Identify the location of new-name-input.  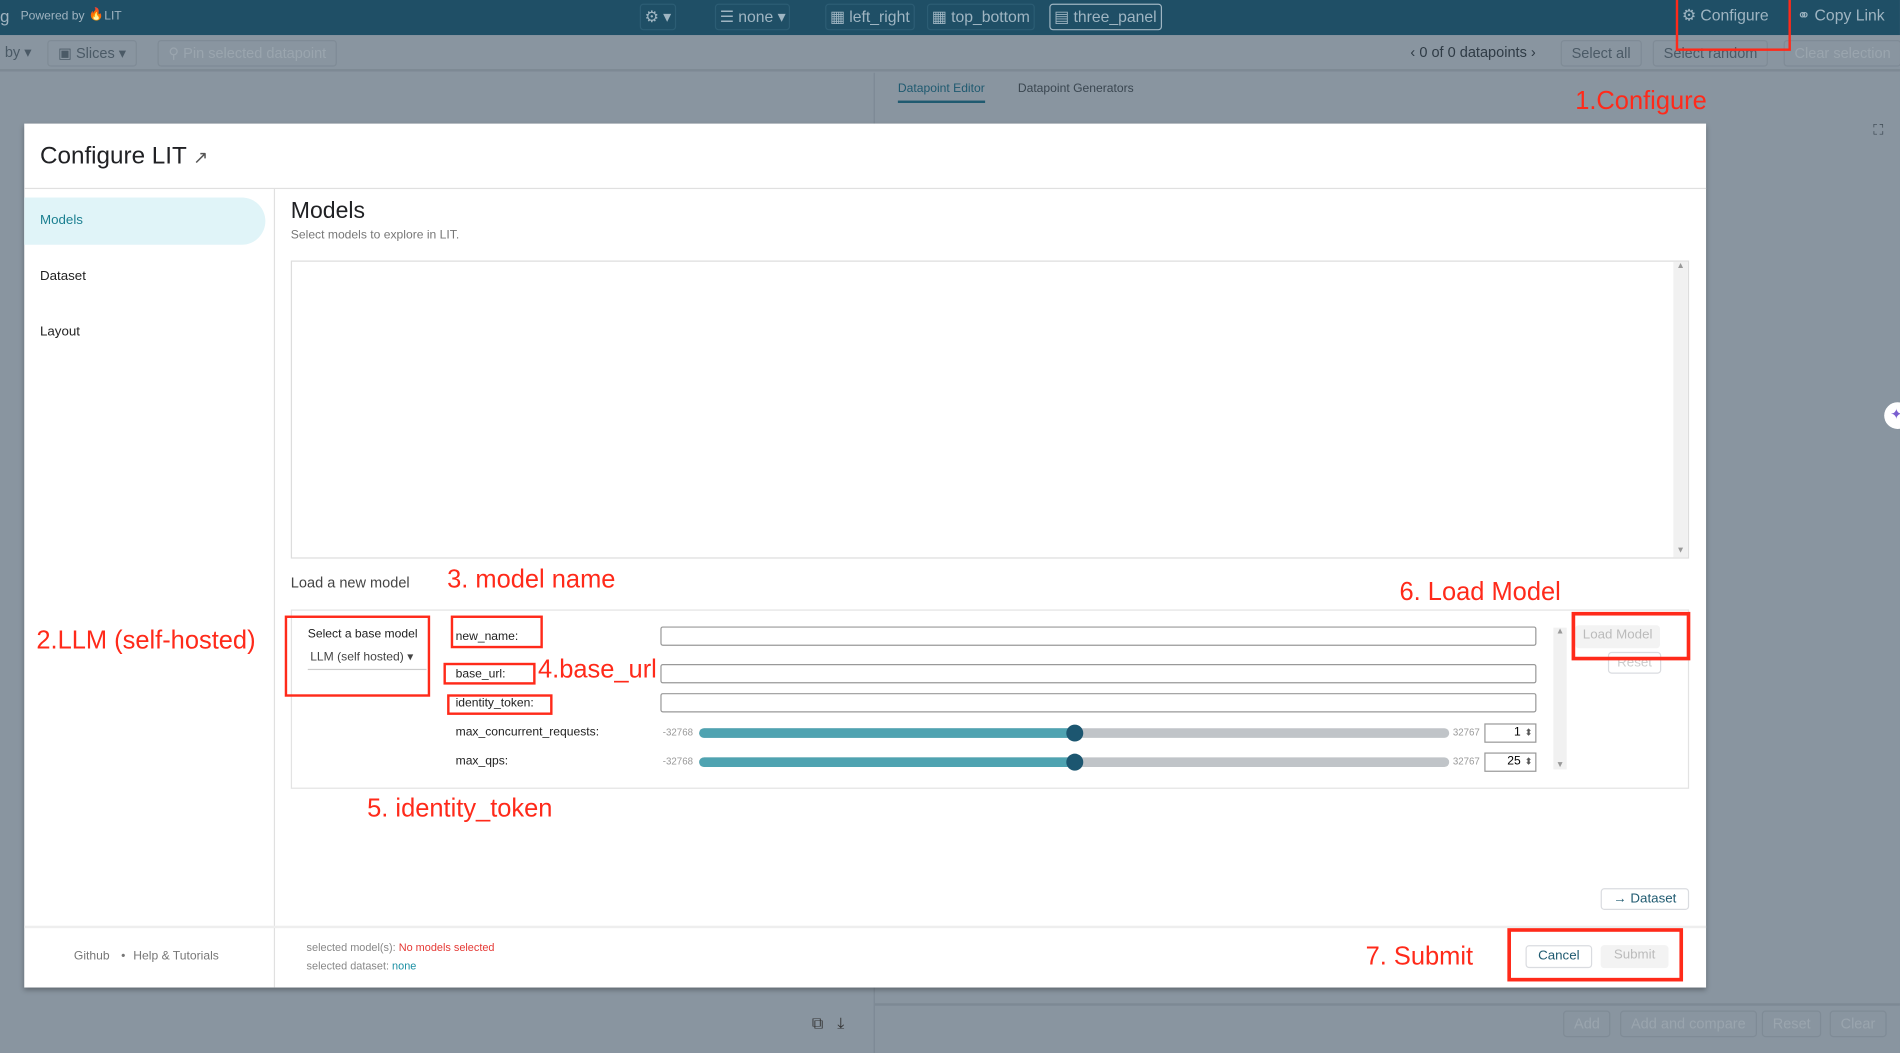
(1098, 636).